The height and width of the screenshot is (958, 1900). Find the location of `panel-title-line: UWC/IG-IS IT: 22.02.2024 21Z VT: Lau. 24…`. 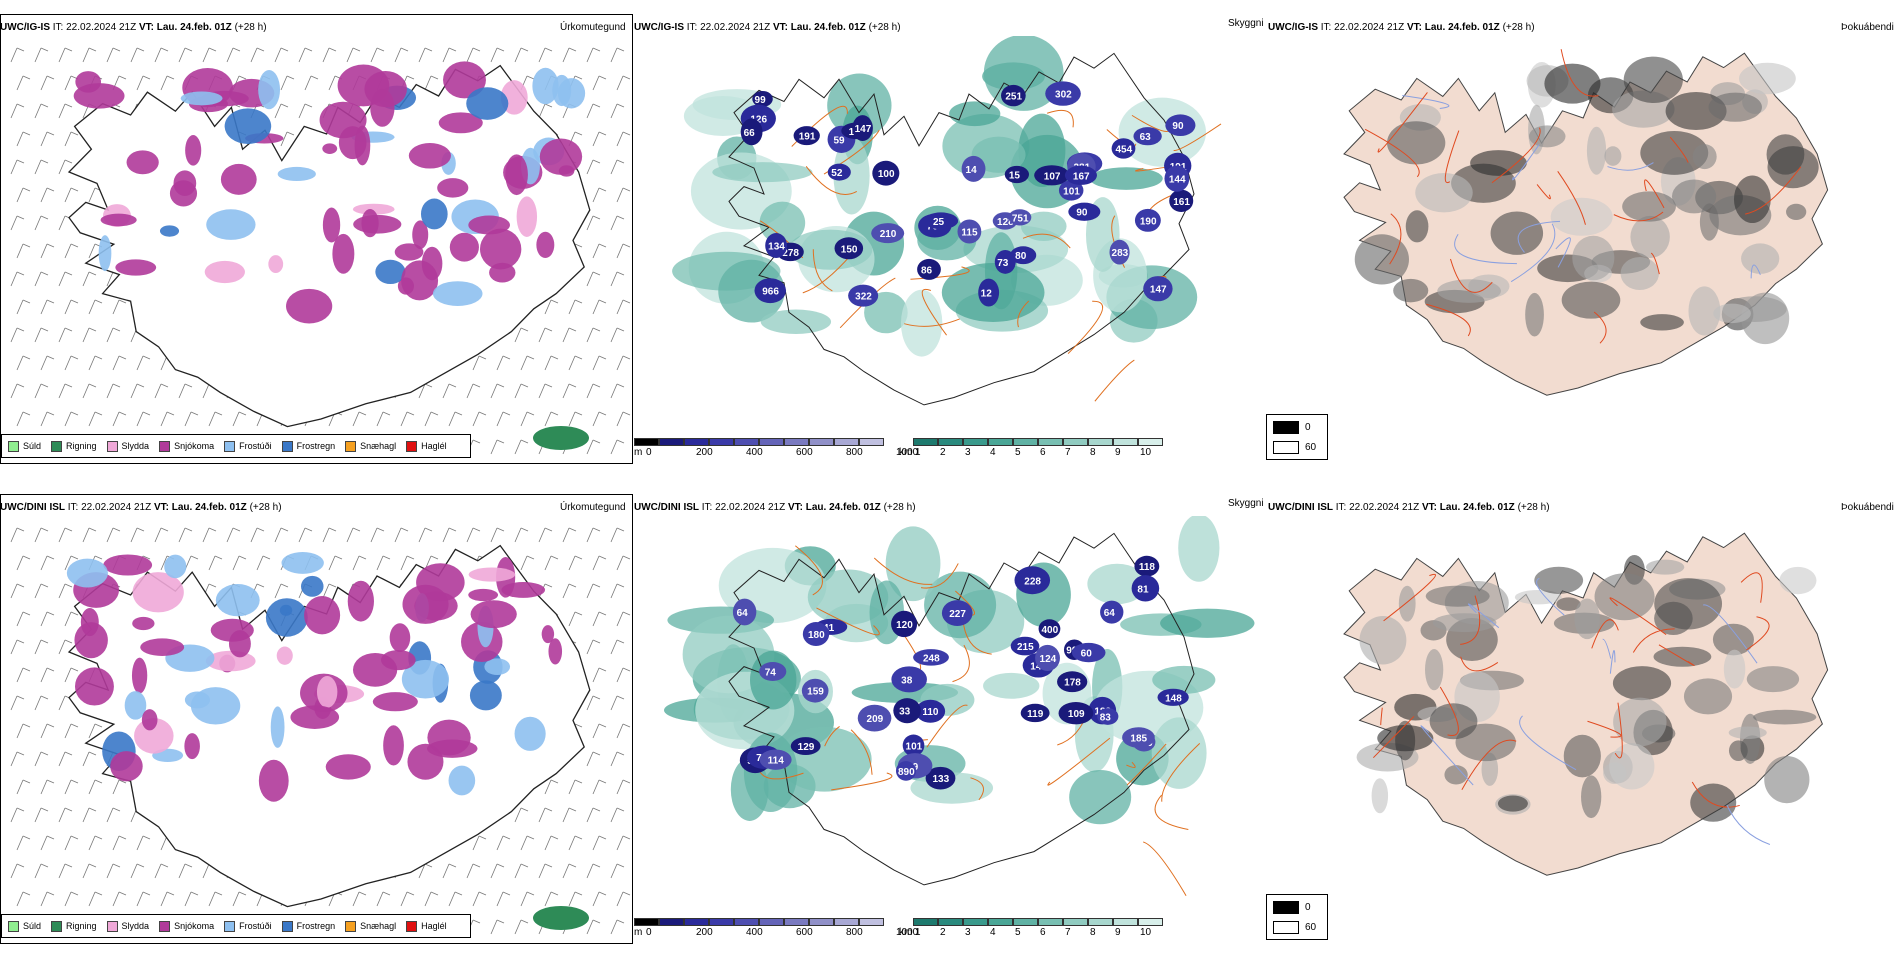

panel-title-line: UWC/IG-IS IT: 22.02.2024 21Z VT: Lau. 24… is located at coordinates (133, 27).